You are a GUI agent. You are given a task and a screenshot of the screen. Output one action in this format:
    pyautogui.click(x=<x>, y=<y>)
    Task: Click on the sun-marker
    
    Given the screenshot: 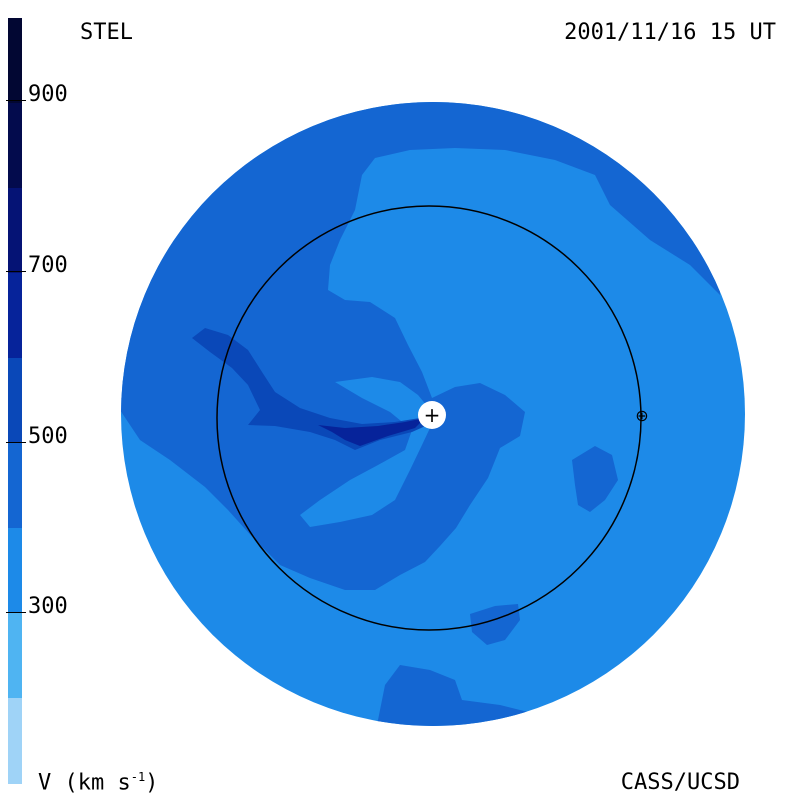 What is the action you would take?
    pyautogui.click(x=432, y=415)
    